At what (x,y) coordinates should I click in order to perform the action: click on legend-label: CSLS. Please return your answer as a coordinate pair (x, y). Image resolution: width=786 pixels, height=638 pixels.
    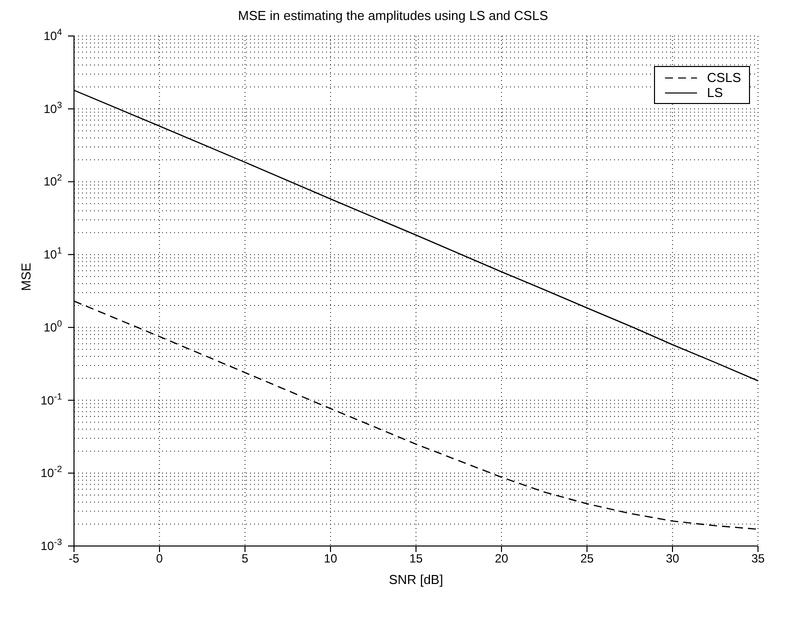
    Looking at the image, I should click on (724, 77).